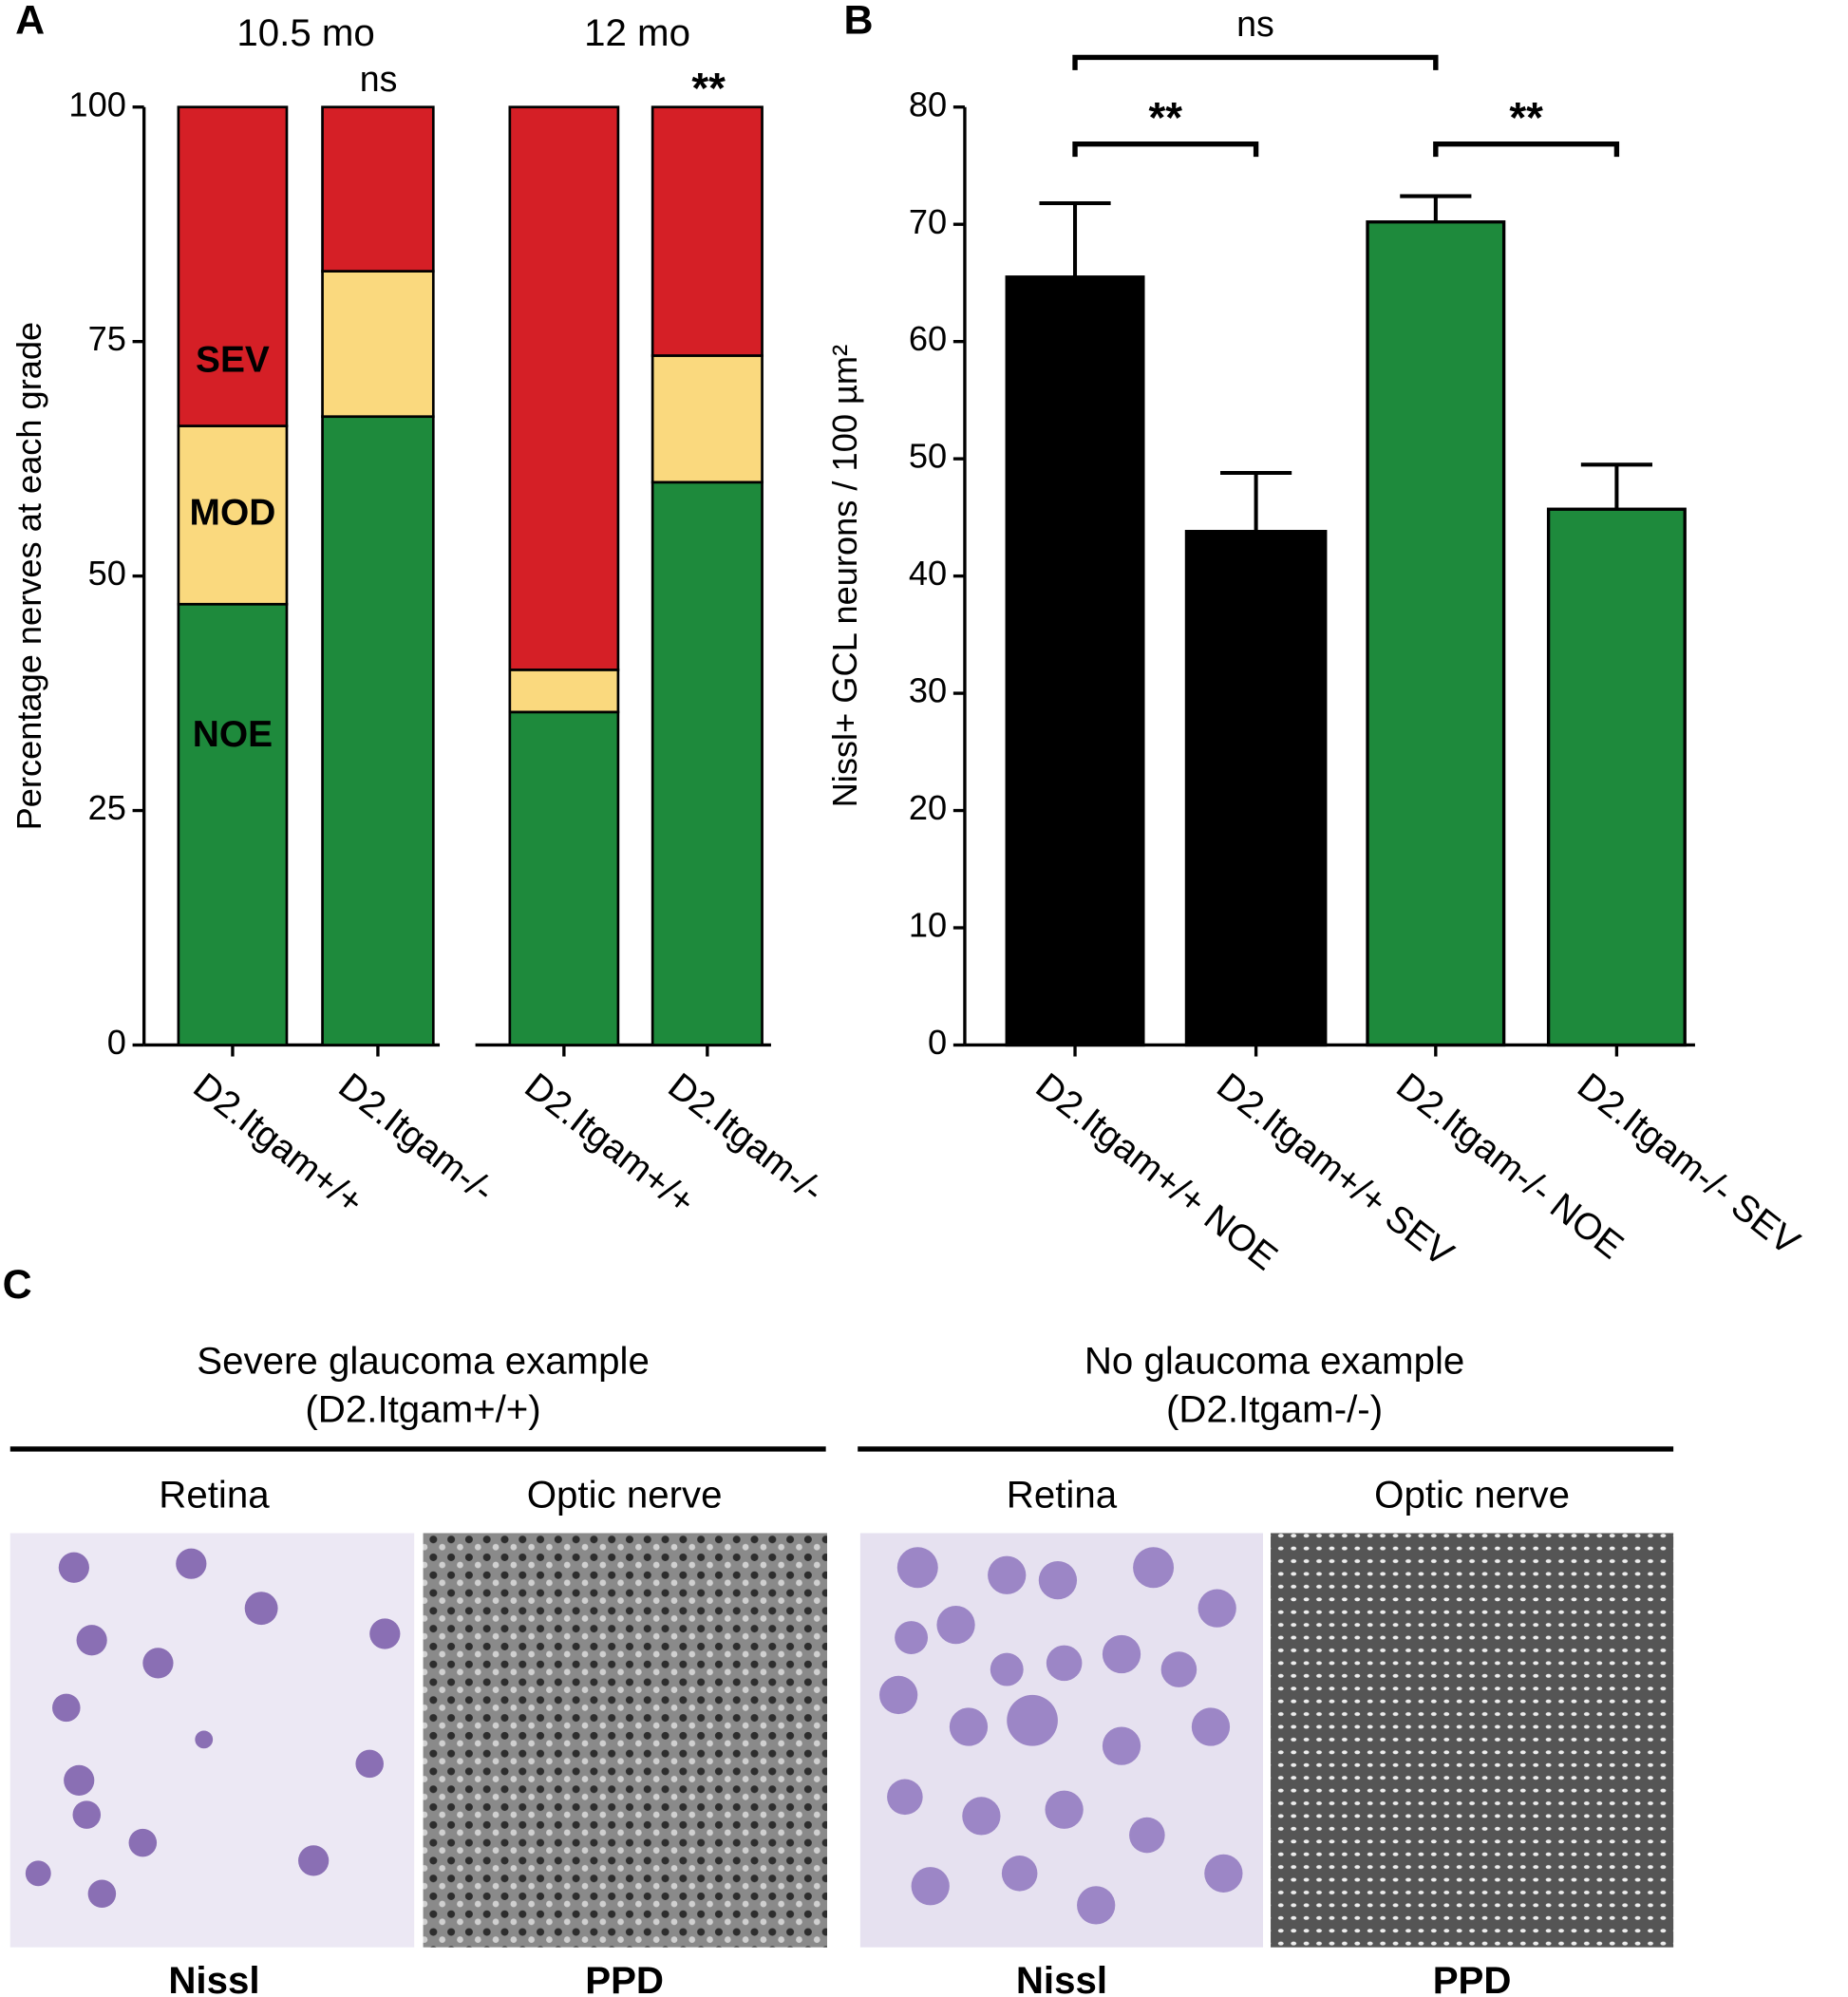  What do you see at coordinates (928, 104) in the screenshot?
I see `y-tick-label: 80` at bounding box center [928, 104].